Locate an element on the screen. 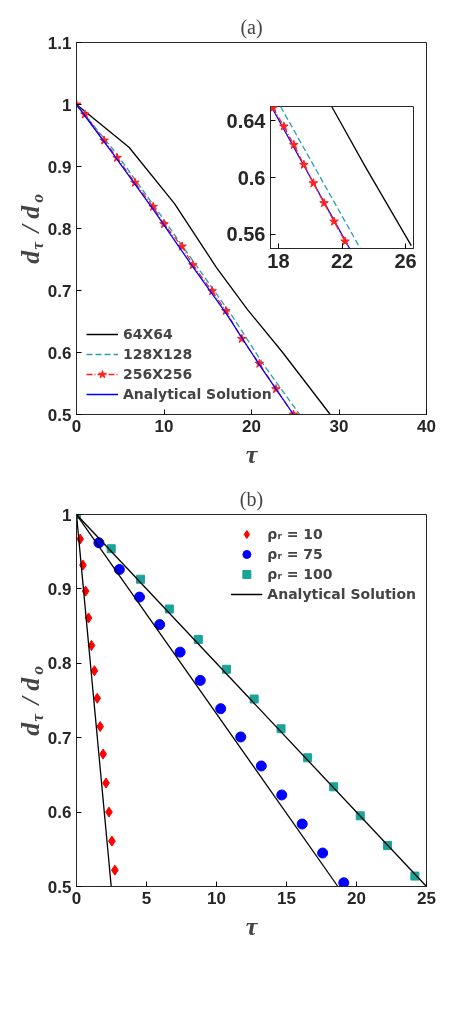 The height and width of the screenshot is (1017, 450). y-tick-label: 0.56 is located at coordinates (246, 234).